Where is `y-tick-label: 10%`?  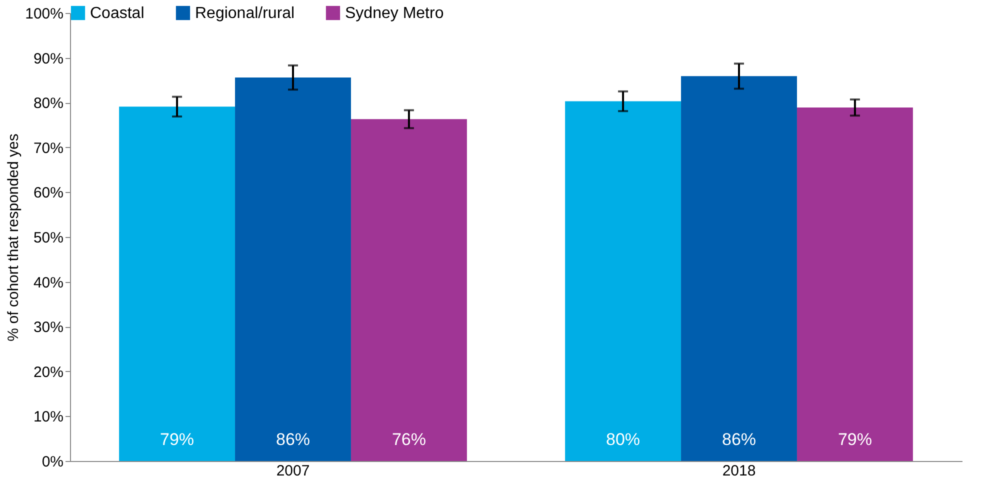 y-tick-label: 10% is located at coordinates (48, 417).